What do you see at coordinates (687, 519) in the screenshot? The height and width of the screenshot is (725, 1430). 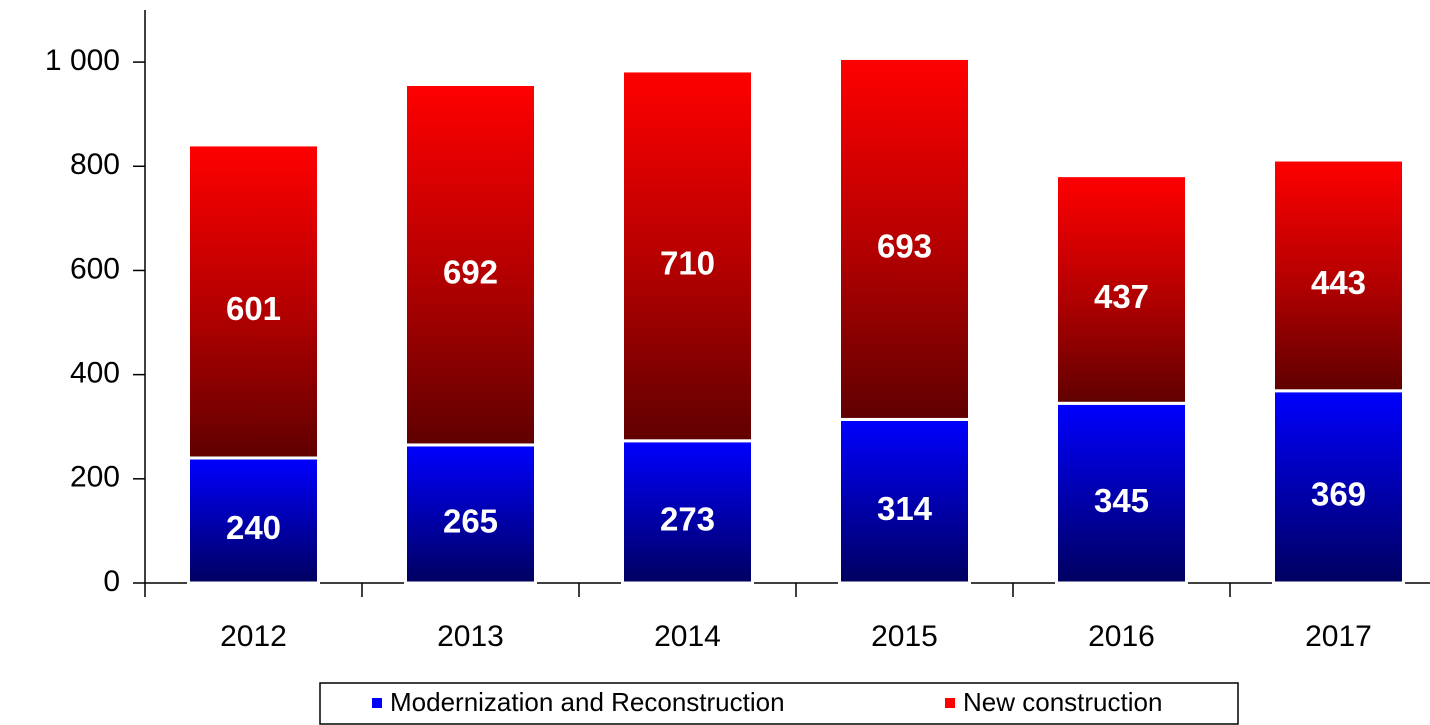 I see `value-label: 273` at bounding box center [687, 519].